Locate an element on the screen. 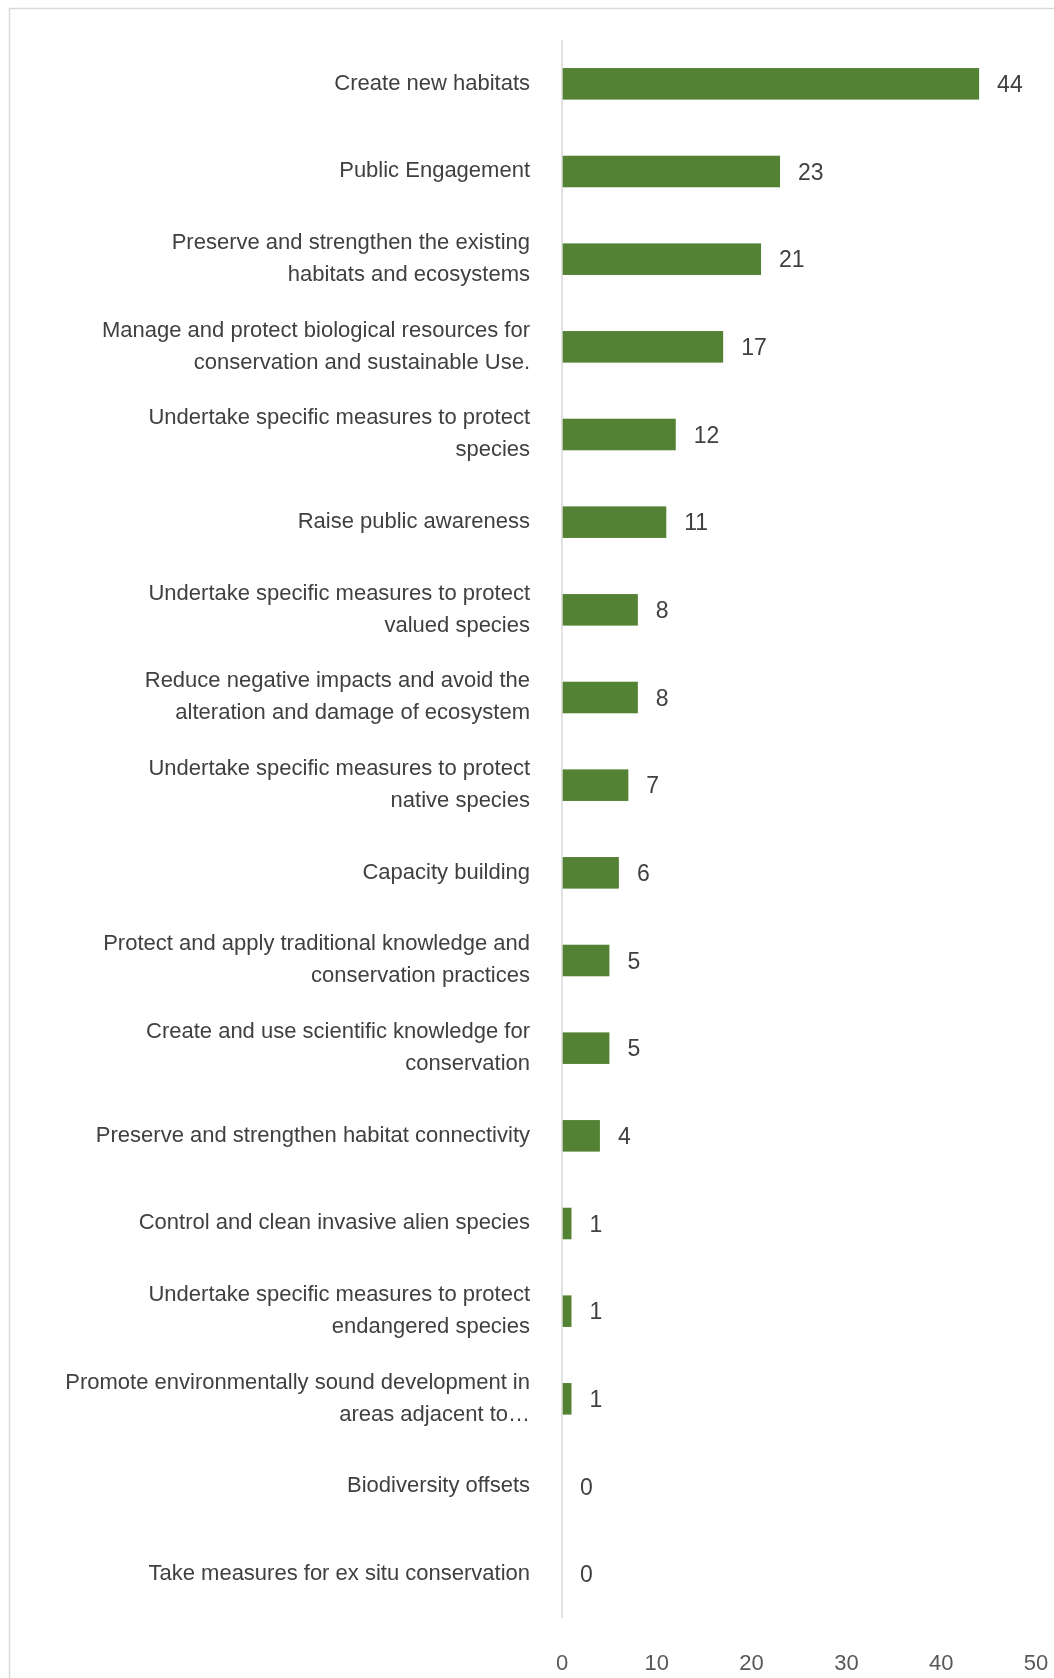 The width and height of the screenshot is (1054, 1678). x-tick-label: 20 is located at coordinates (751, 1662).